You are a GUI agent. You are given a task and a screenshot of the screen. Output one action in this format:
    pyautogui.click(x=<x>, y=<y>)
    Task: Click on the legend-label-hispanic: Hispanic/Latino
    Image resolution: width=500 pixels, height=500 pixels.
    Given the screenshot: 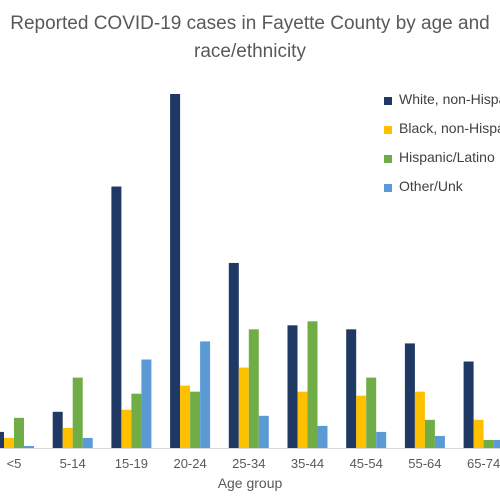 What is the action you would take?
    pyautogui.click(x=447, y=157)
    